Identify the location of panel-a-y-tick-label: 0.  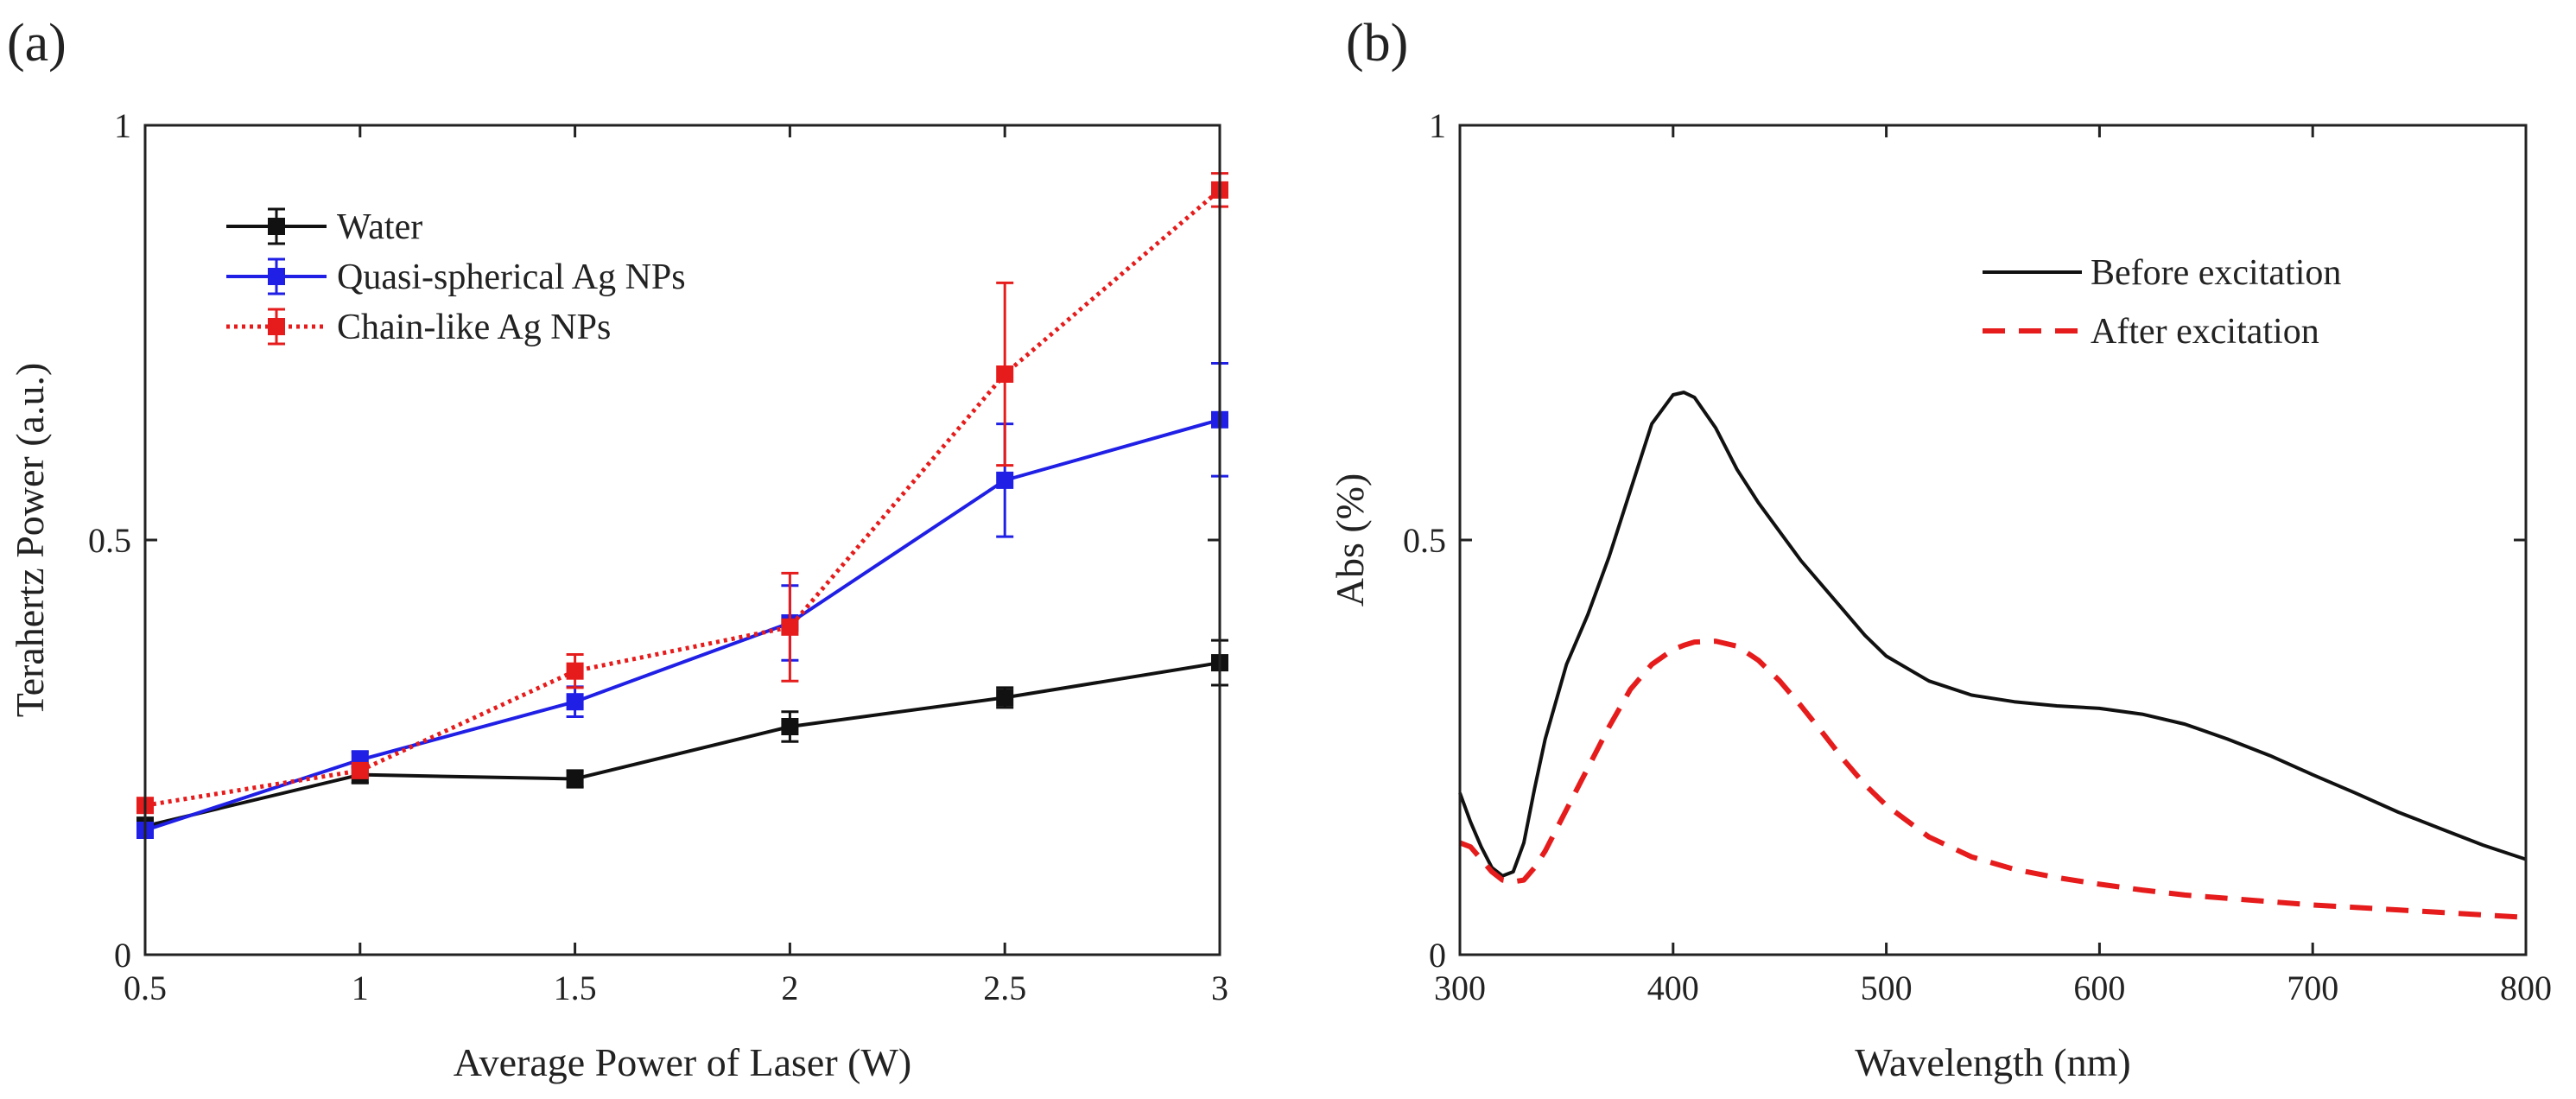
(122, 955).